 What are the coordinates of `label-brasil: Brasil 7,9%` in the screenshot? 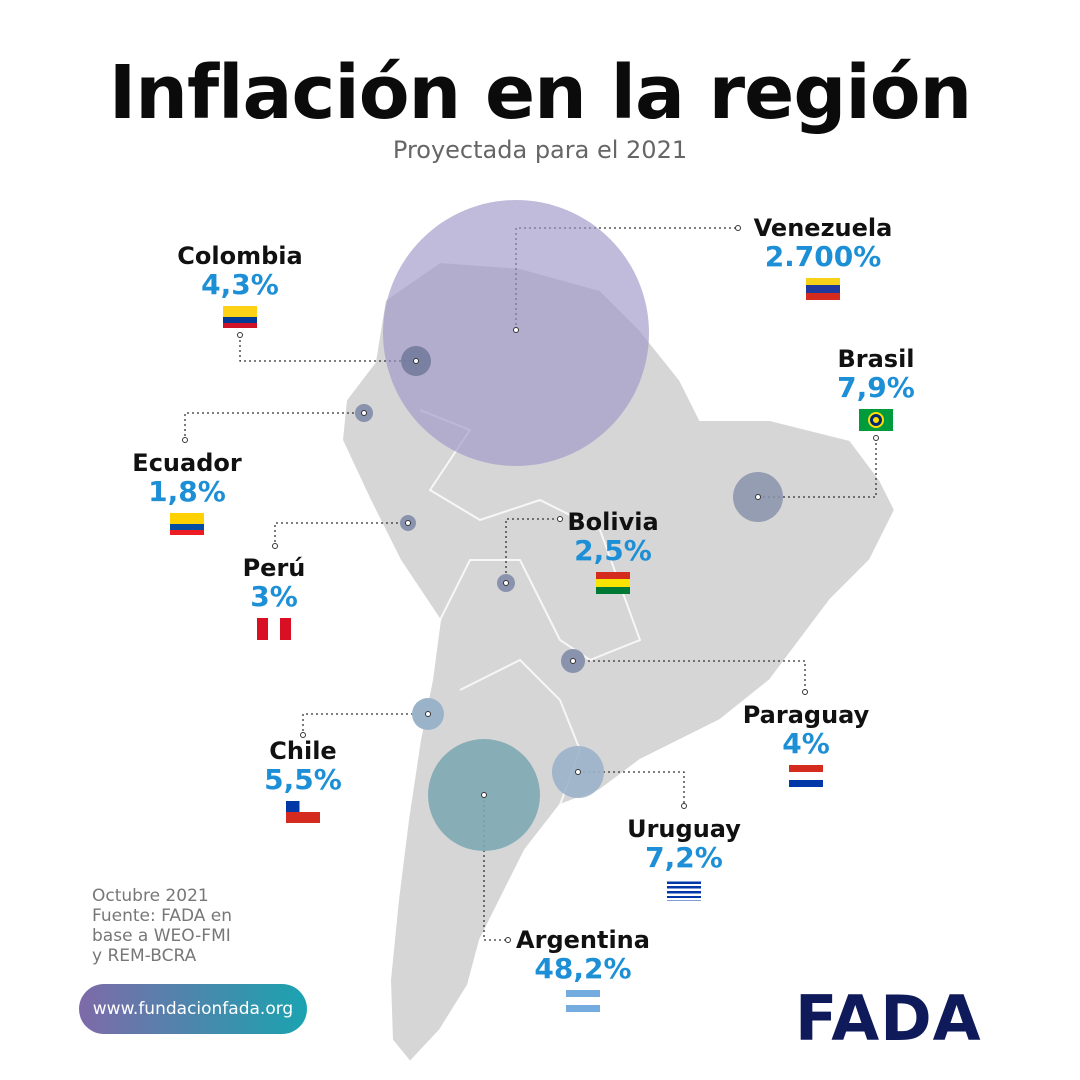 It's located at (876, 388).